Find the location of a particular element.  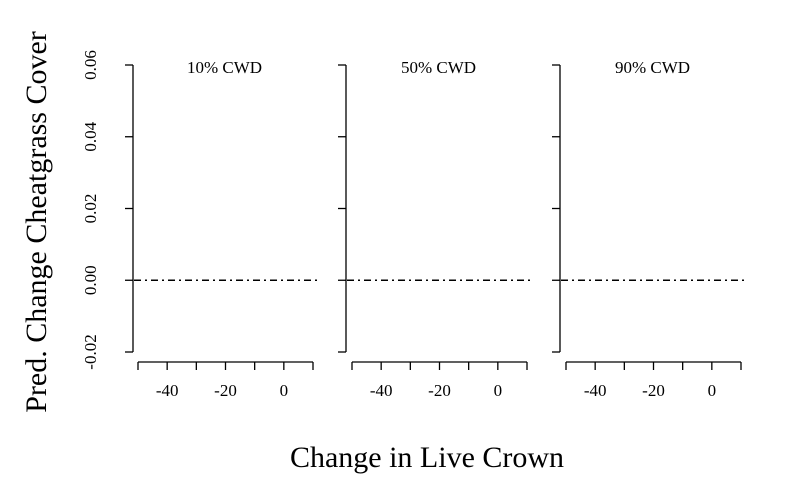

y-tick-label: 0.02 is located at coordinates (90, 209).